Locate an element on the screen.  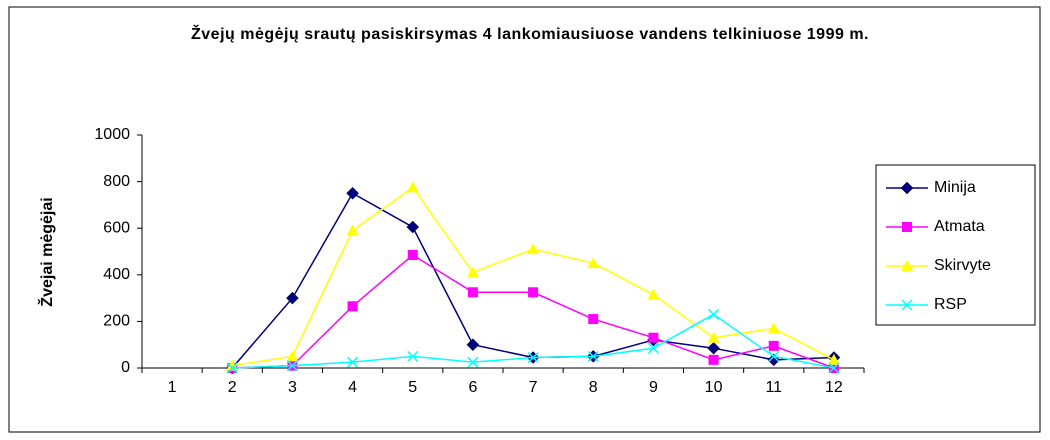
x-tick-label: 9 is located at coordinates (653, 387).